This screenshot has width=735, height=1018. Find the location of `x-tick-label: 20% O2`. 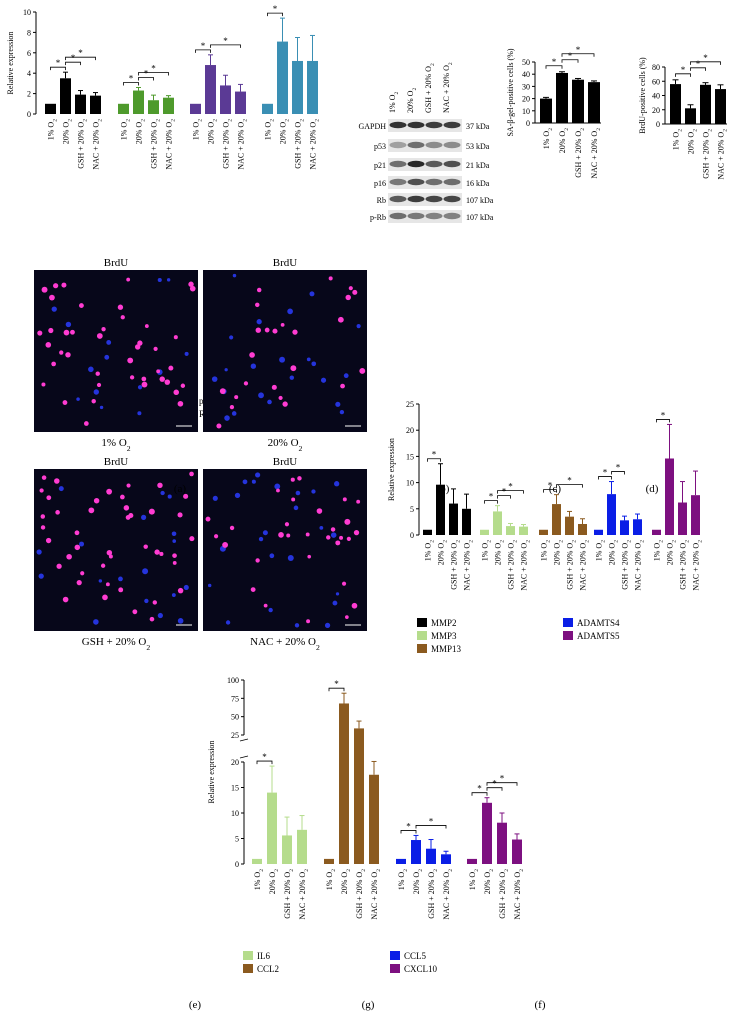

x-tick-label: 20% O2 is located at coordinates (443, 552).